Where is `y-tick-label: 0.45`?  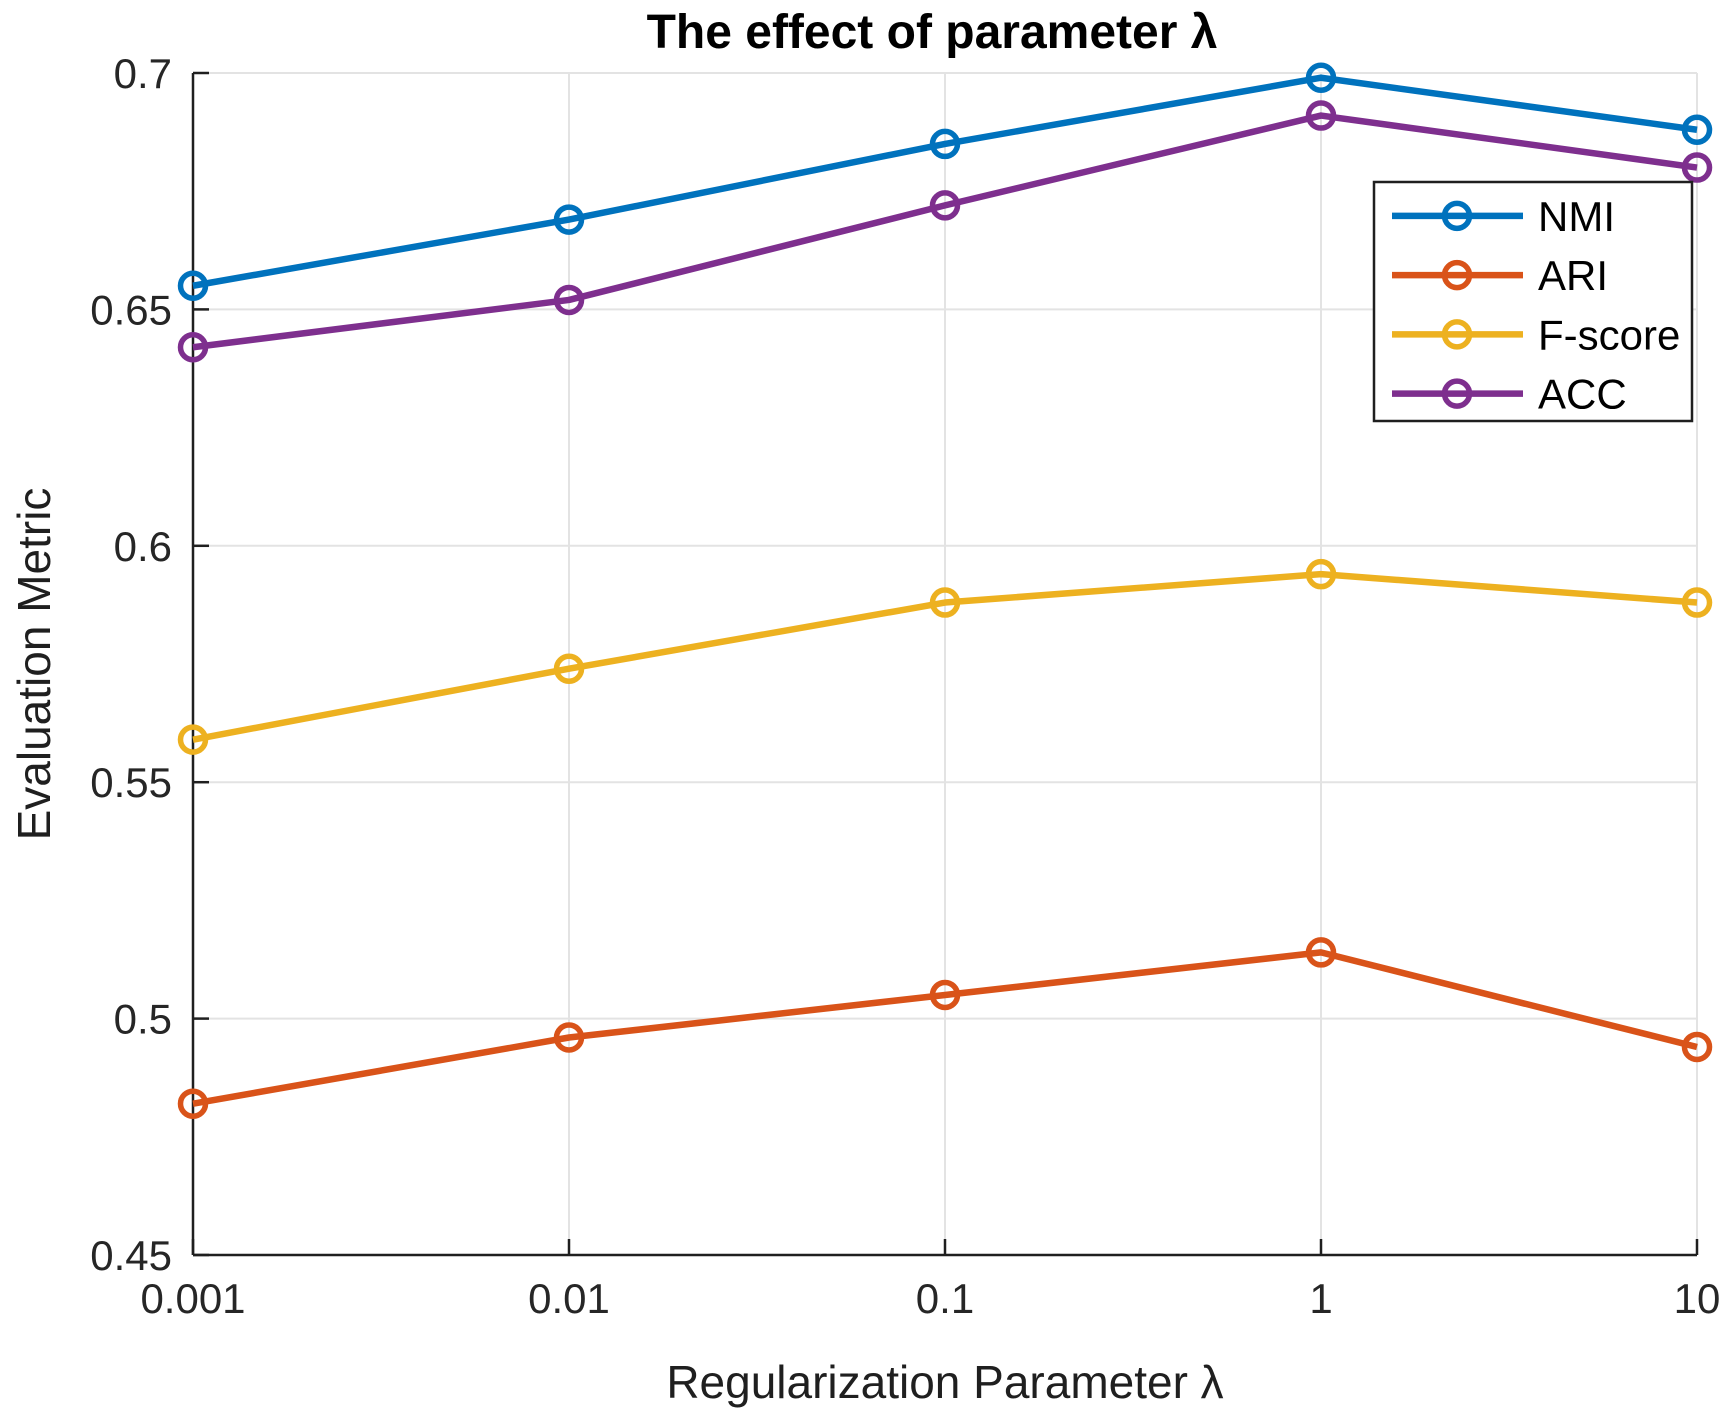
y-tick-label: 0.45 is located at coordinates (131, 1255).